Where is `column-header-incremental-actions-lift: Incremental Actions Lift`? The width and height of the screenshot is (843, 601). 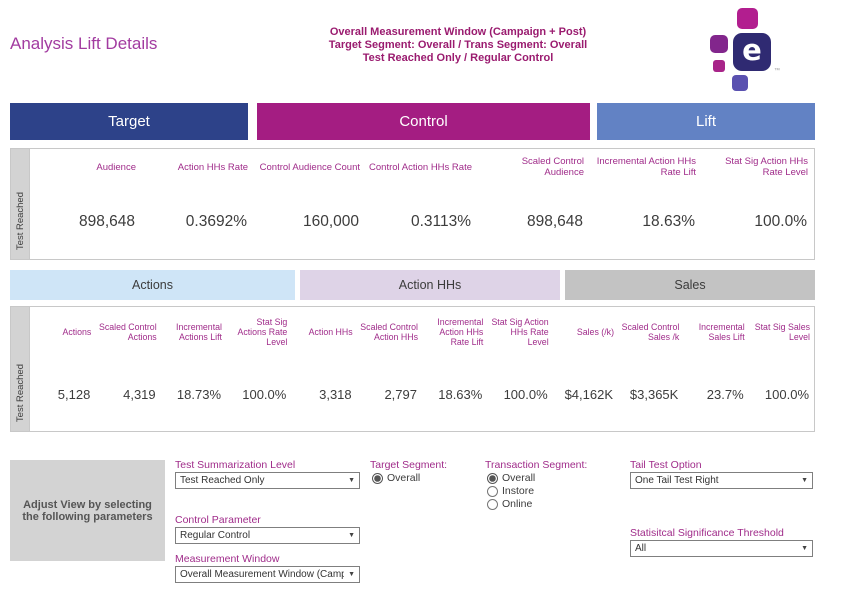
column-header-incremental-actions-lift: Incremental Actions Lift is located at coordinates (199, 332).